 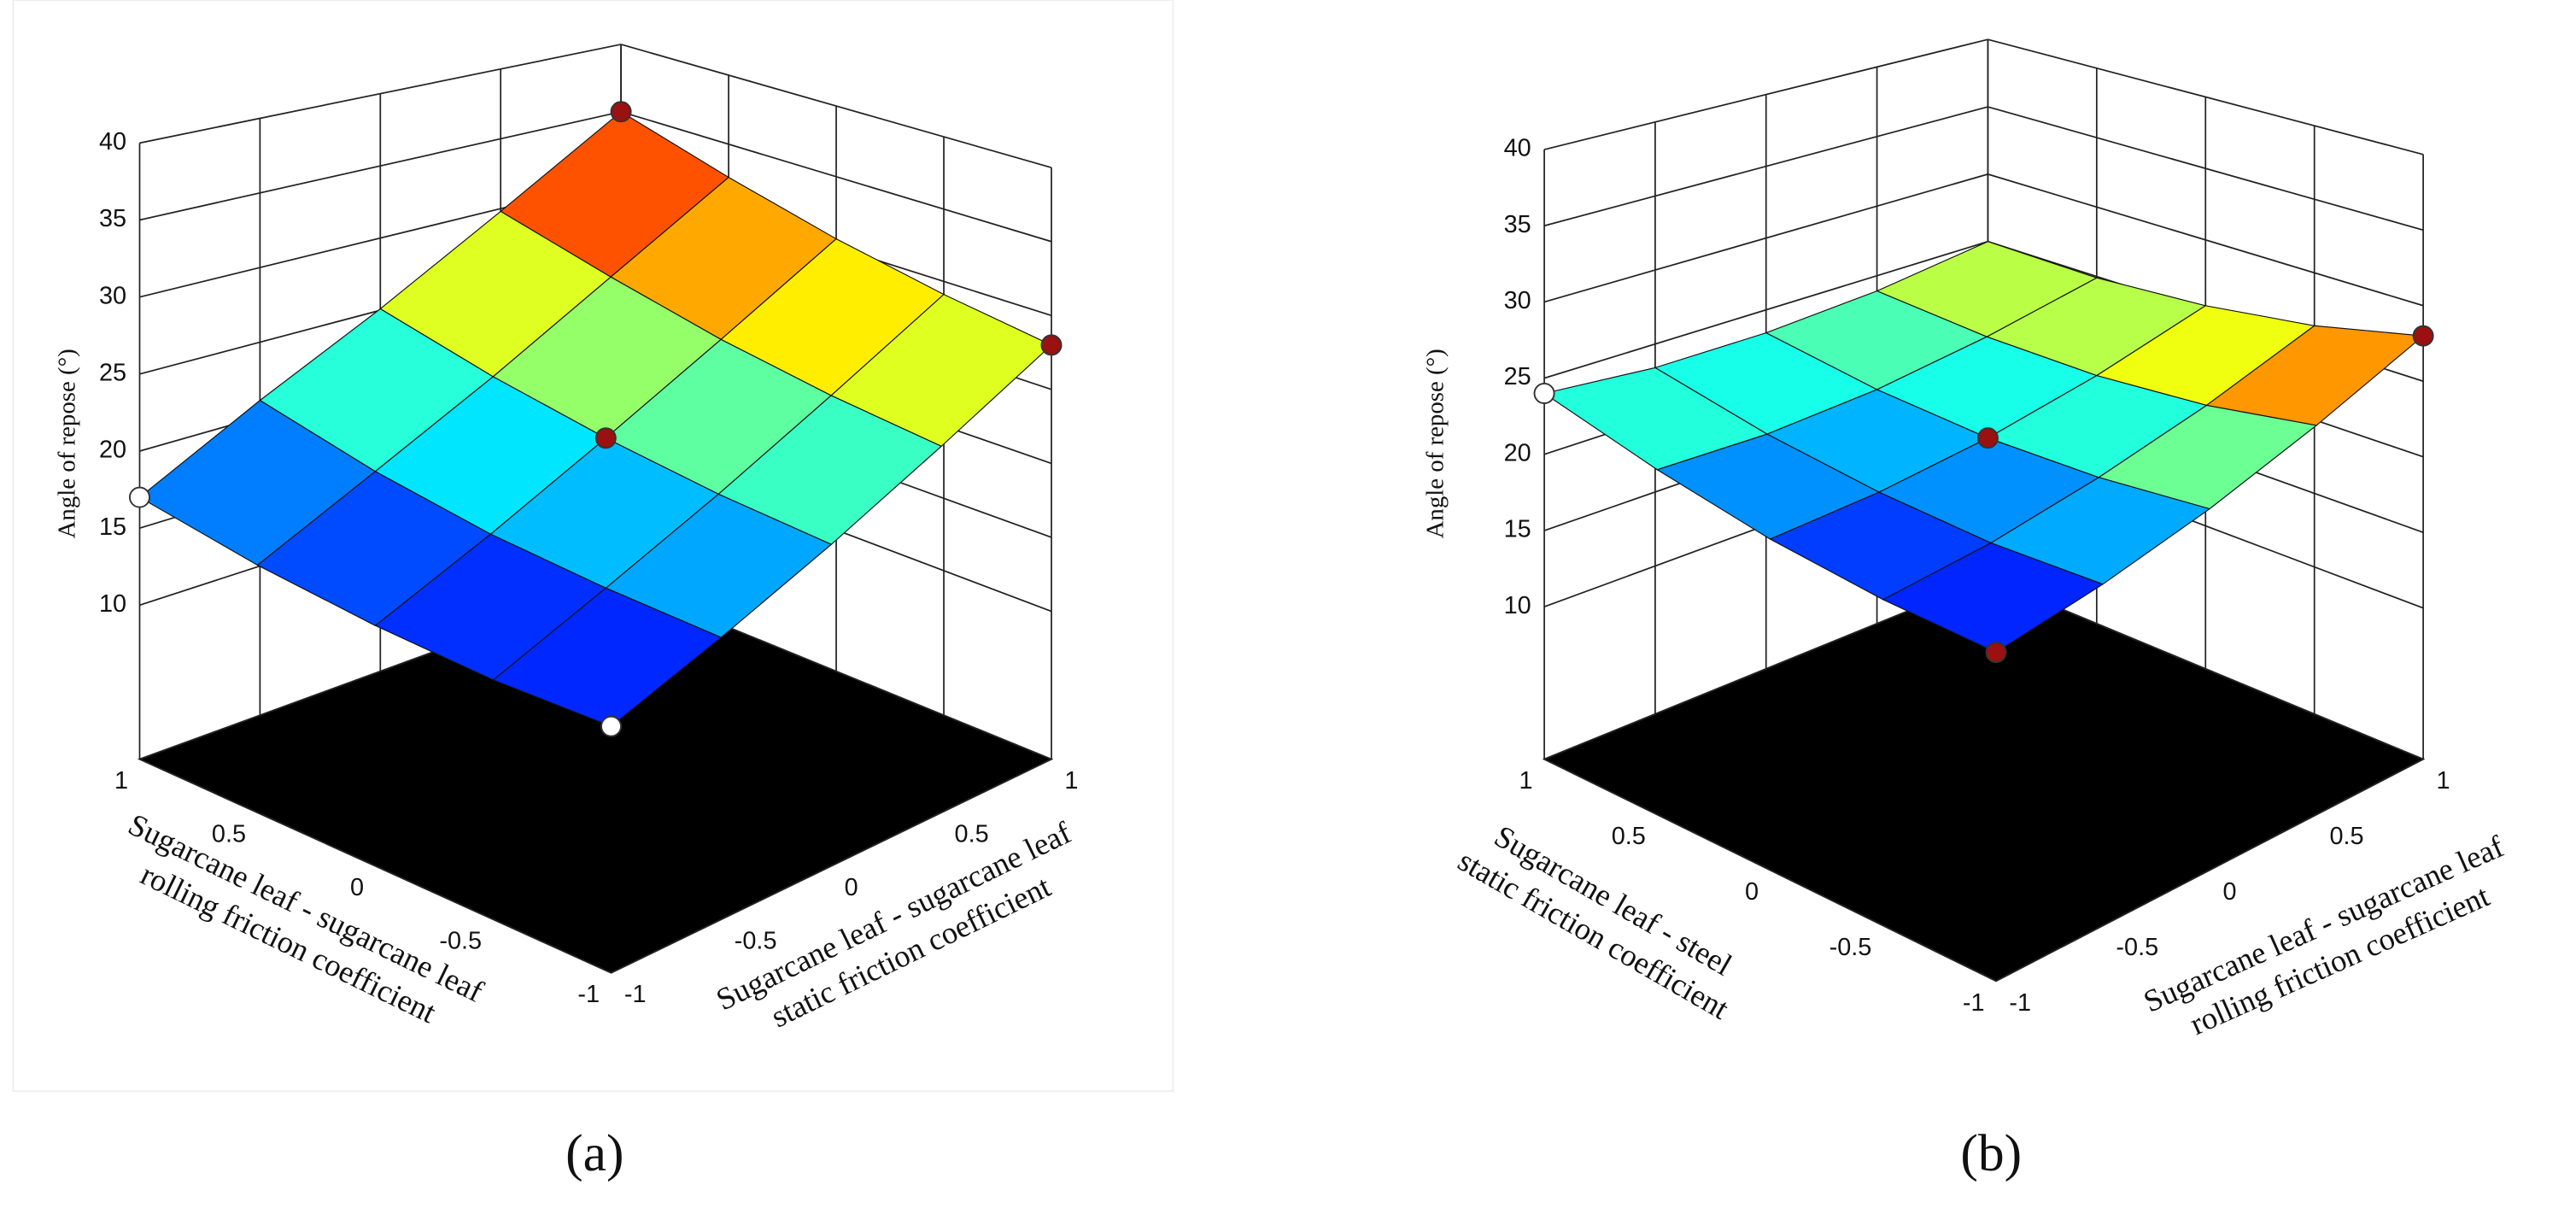 What do you see at coordinates (594, 1153) in the screenshot?
I see `caption: (a)` at bounding box center [594, 1153].